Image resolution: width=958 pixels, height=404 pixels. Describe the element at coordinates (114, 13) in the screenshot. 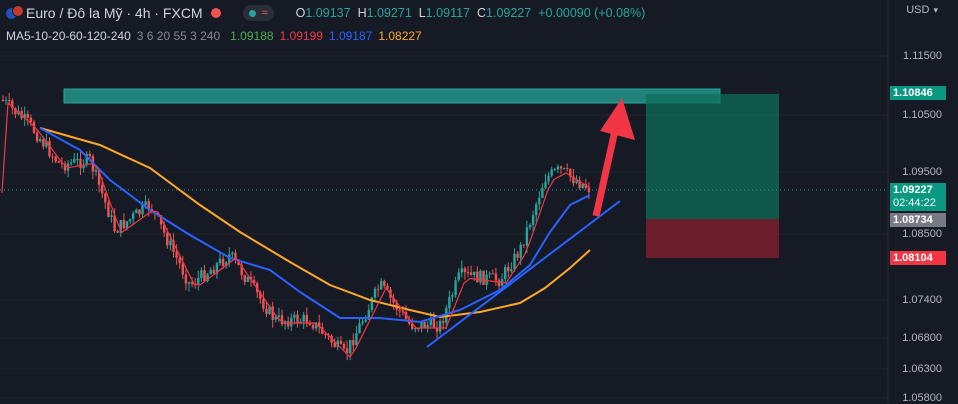

I see `symbol-title: Euro / Đô la Mỹ · 4h · FXCM` at that location.